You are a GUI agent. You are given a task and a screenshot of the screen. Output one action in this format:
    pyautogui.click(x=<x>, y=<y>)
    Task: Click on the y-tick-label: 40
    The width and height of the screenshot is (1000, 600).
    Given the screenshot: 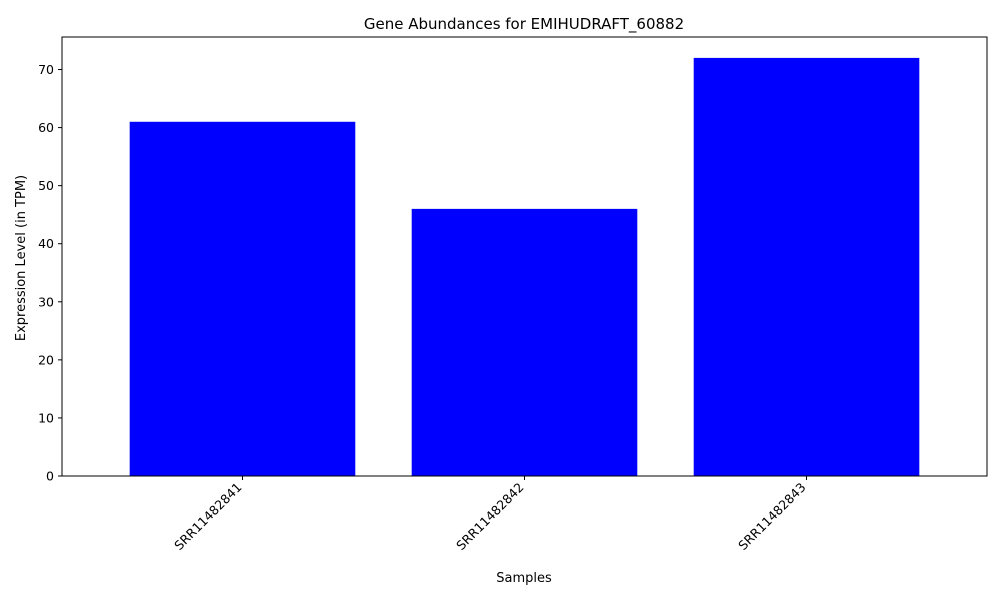 What is the action you would take?
    pyautogui.click(x=46, y=243)
    